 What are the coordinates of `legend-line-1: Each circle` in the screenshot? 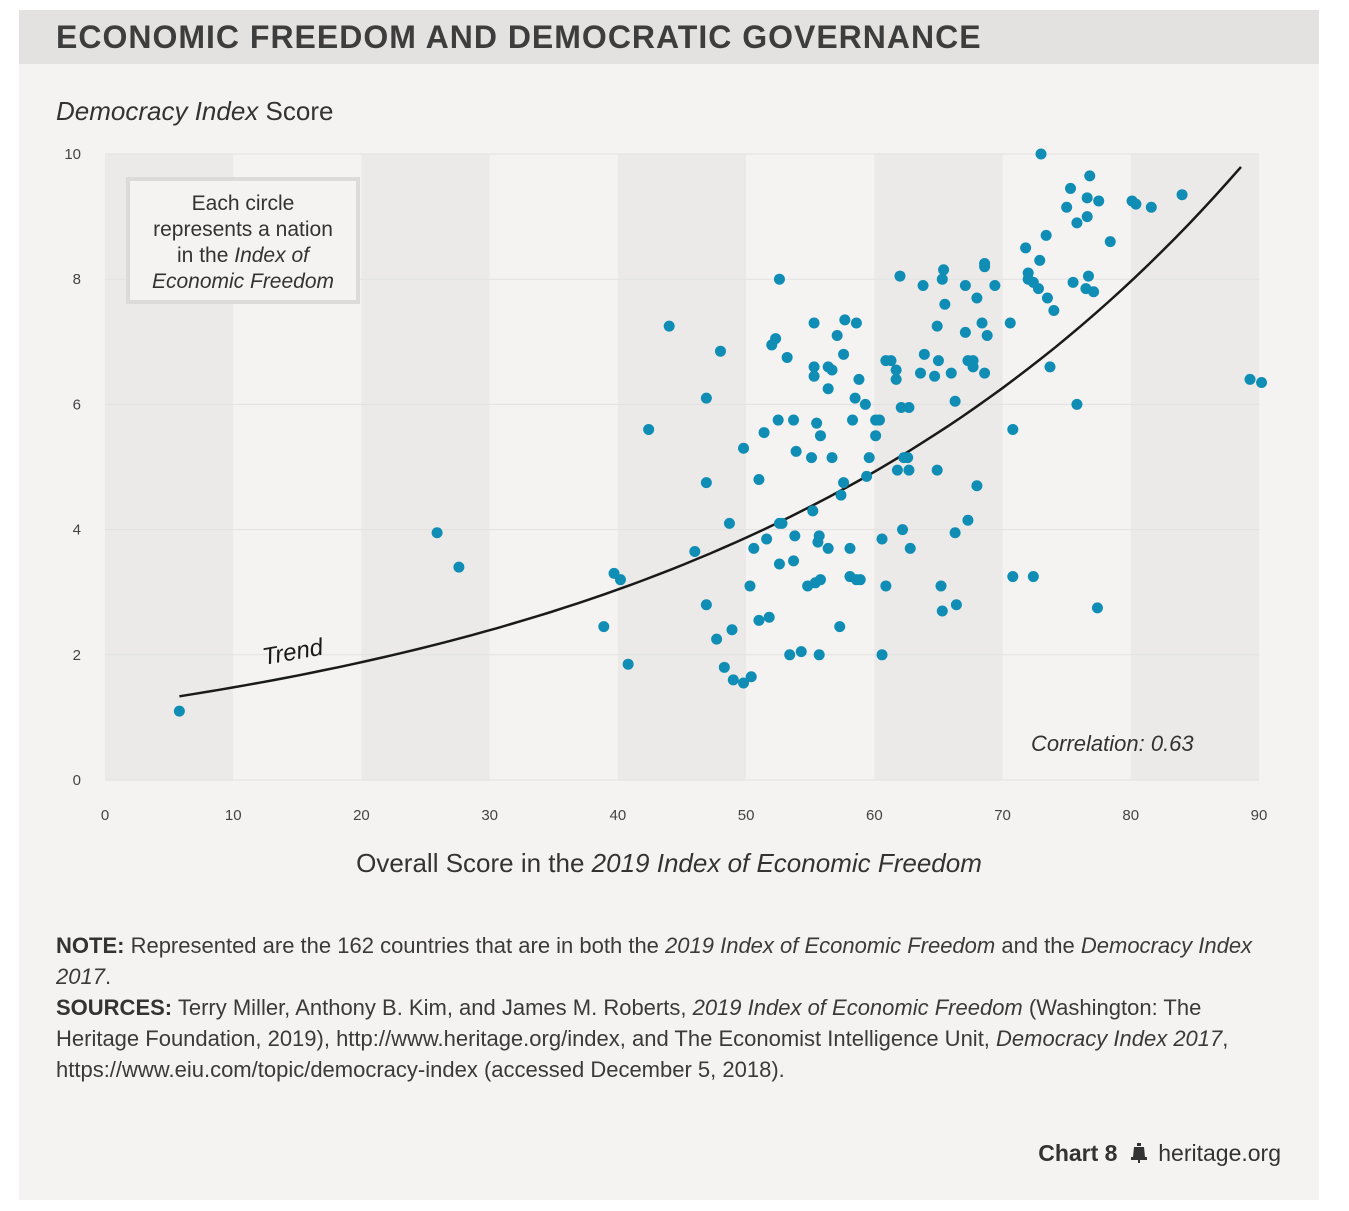 It's located at (243, 203).